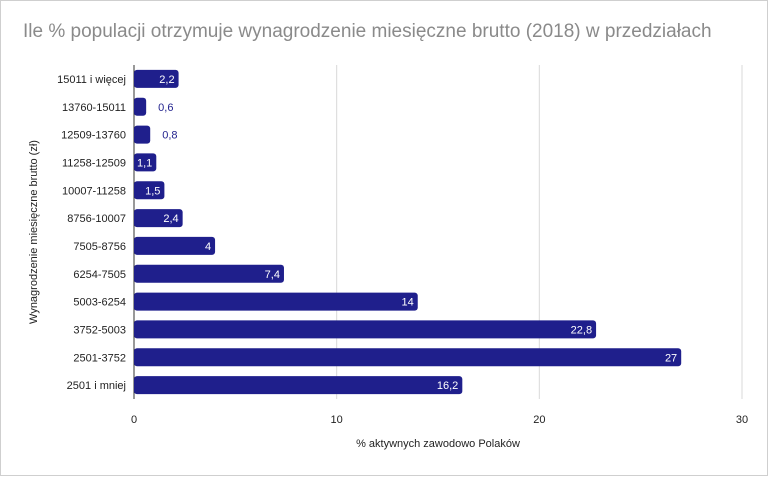 The image size is (768, 477). I want to click on data-label: 27, so click(671, 358).